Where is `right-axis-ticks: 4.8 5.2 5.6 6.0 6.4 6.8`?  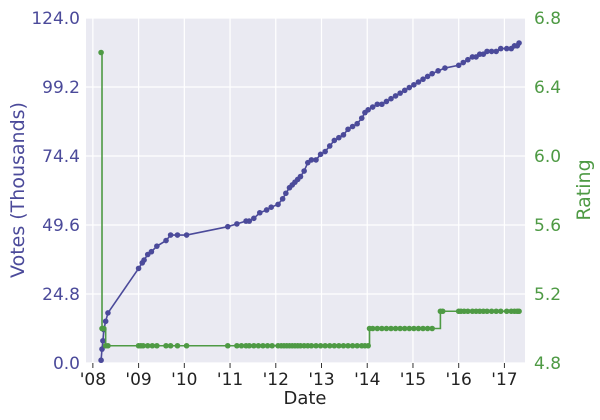
right-axis-ticks: 4.8 5.2 5.6 6.0 6.4 6.8 is located at coordinates (547, 191).